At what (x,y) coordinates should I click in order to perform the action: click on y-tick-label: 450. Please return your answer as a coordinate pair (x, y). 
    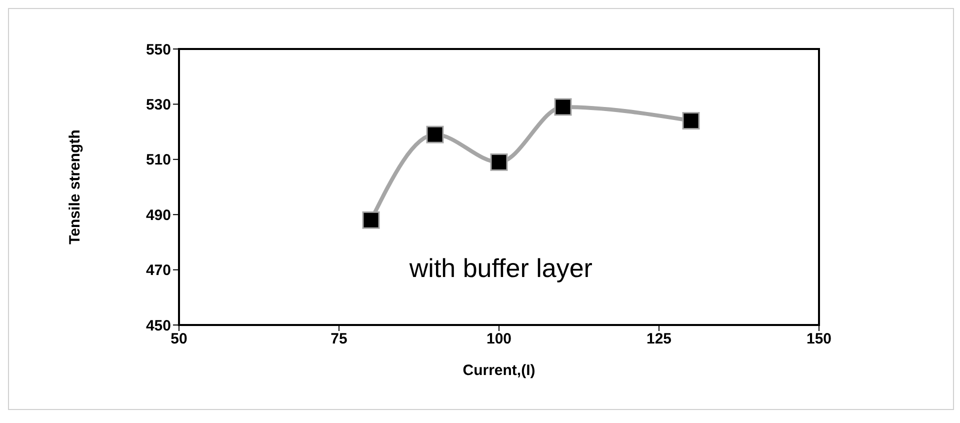
    Looking at the image, I should click on (158, 325).